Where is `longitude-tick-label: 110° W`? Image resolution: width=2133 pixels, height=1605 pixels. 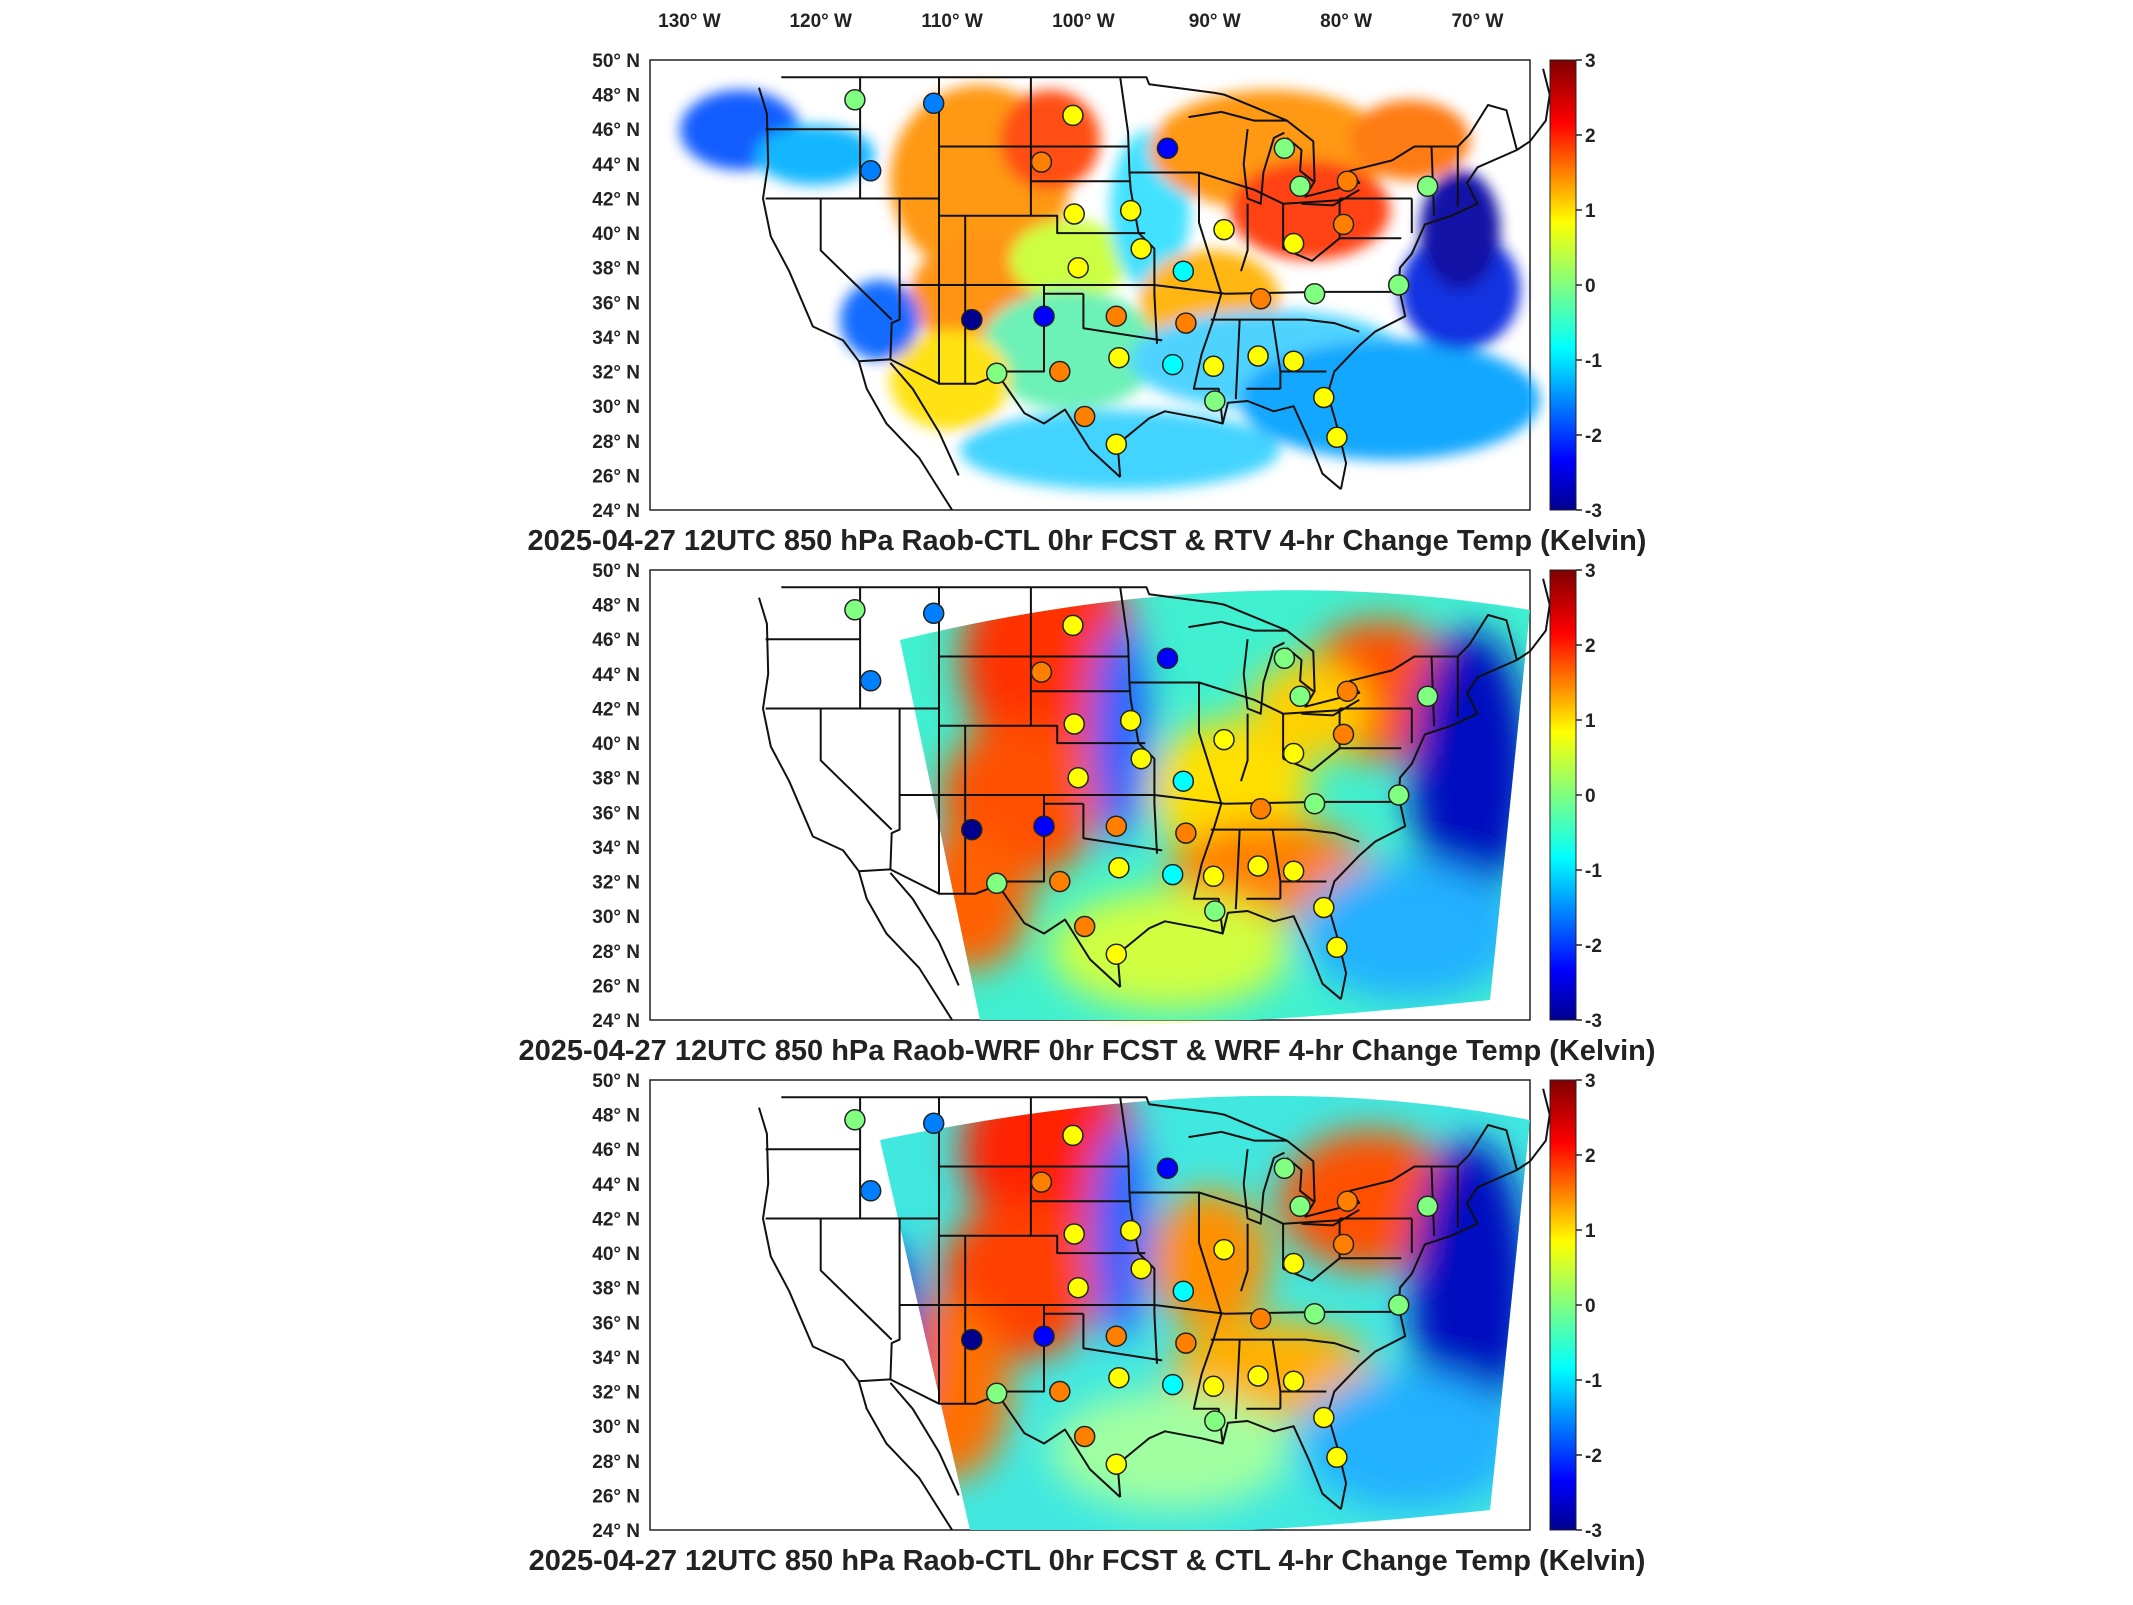 longitude-tick-label: 110° W is located at coordinates (952, 21).